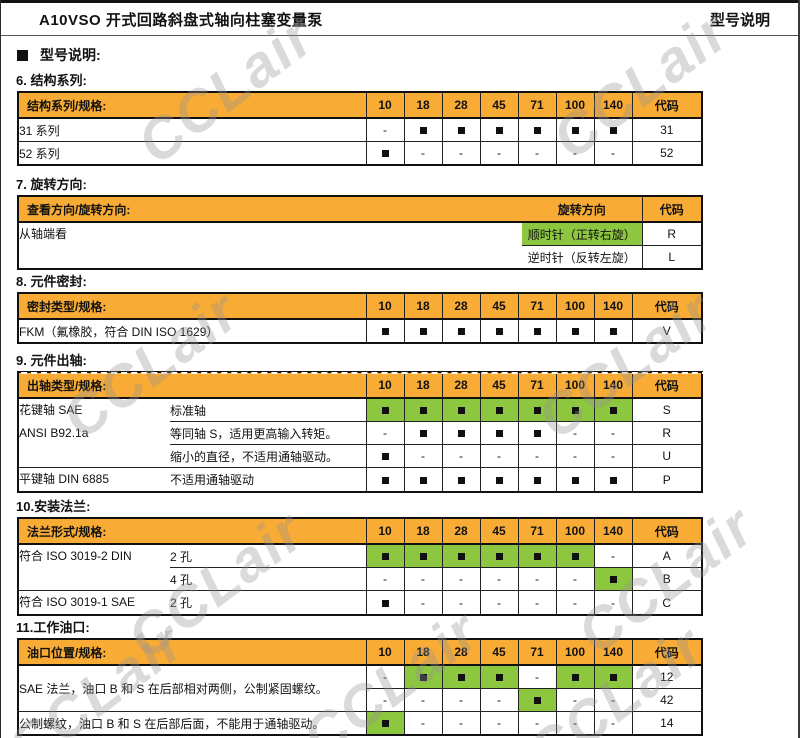 This screenshot has height=738, width=800. What do you see at coordinates (268, 480) in the screenshot?
I see `row-sub-label: 不适用通轴驱动` at bounding box center [268, 480].